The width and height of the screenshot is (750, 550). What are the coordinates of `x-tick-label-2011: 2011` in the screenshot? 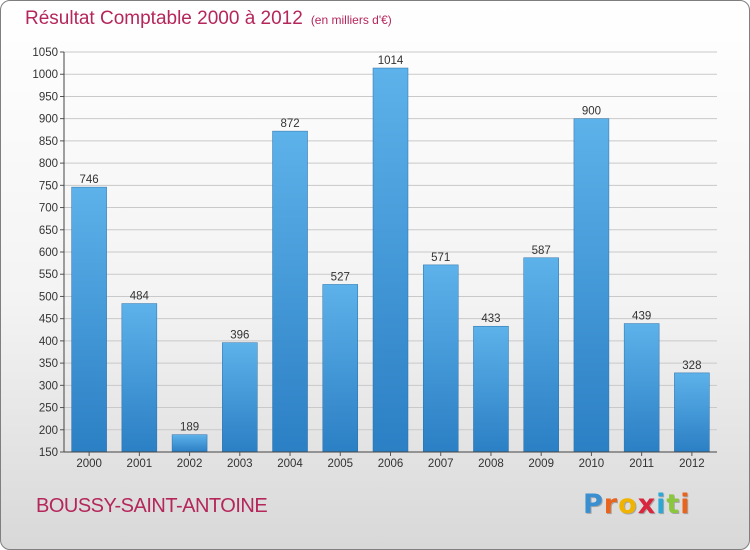 It's located at (641, 464).